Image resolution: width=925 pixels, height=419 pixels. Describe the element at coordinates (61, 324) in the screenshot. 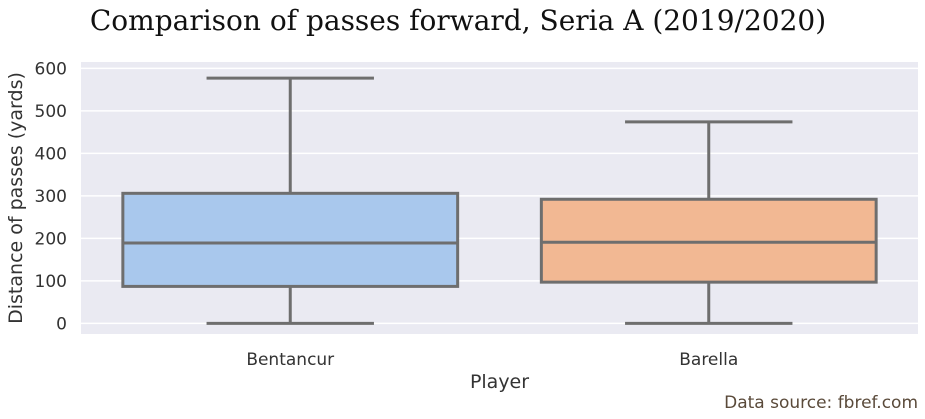

I see `y-tick-label: 0` at that location.